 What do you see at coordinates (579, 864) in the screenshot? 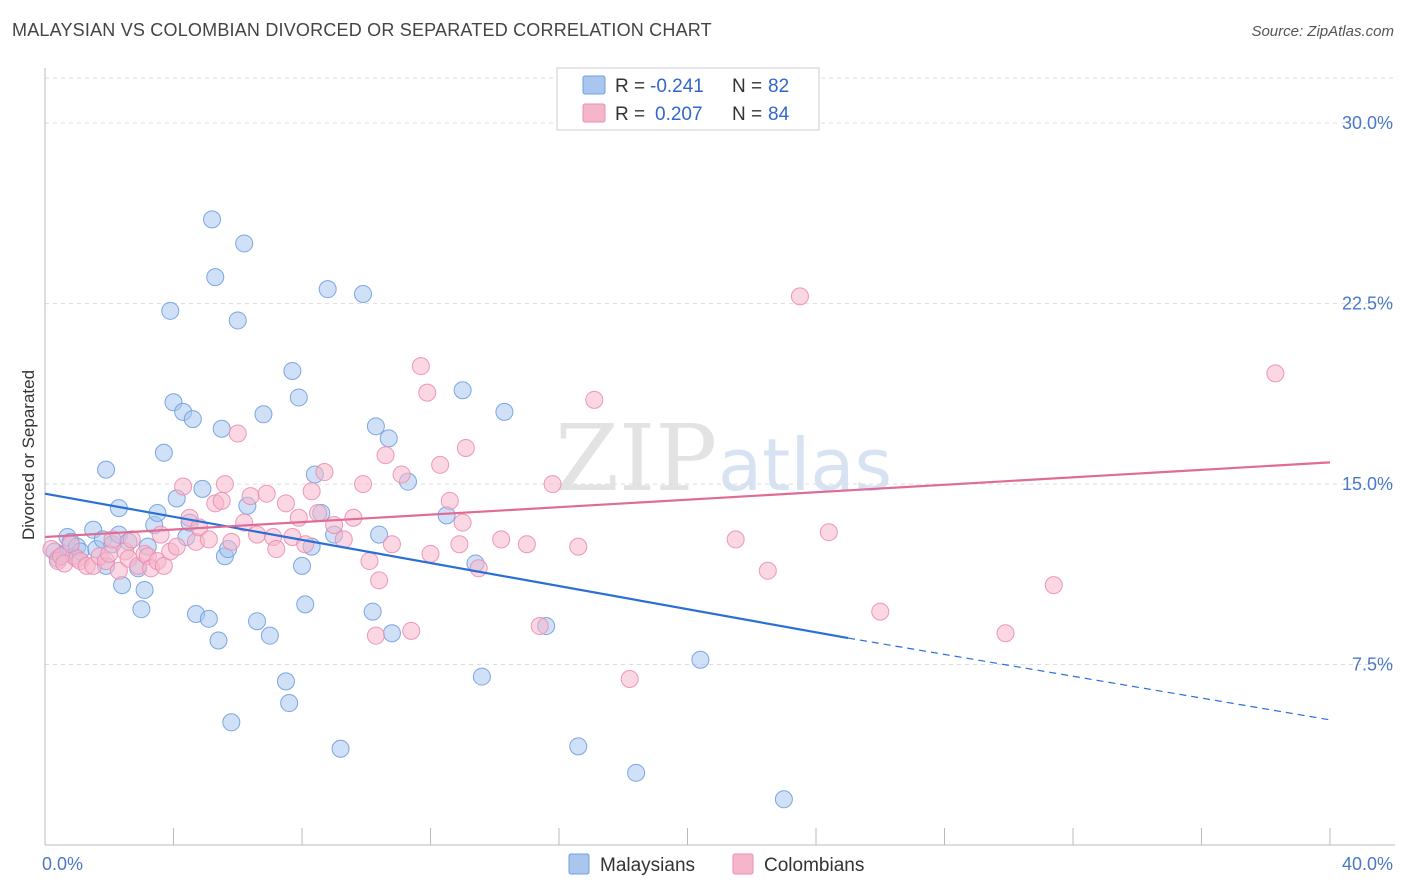
I see `legend-swatch-malaysians` at bounding box center [579, 864].